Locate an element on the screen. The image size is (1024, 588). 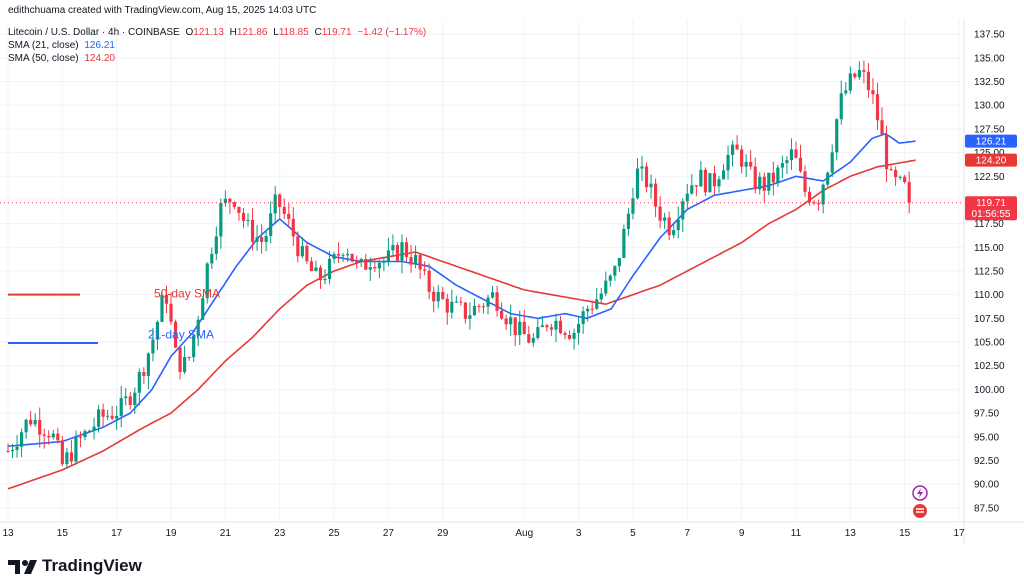
sma50-label: SMA (50, close) is located at coordinates (43, 58).